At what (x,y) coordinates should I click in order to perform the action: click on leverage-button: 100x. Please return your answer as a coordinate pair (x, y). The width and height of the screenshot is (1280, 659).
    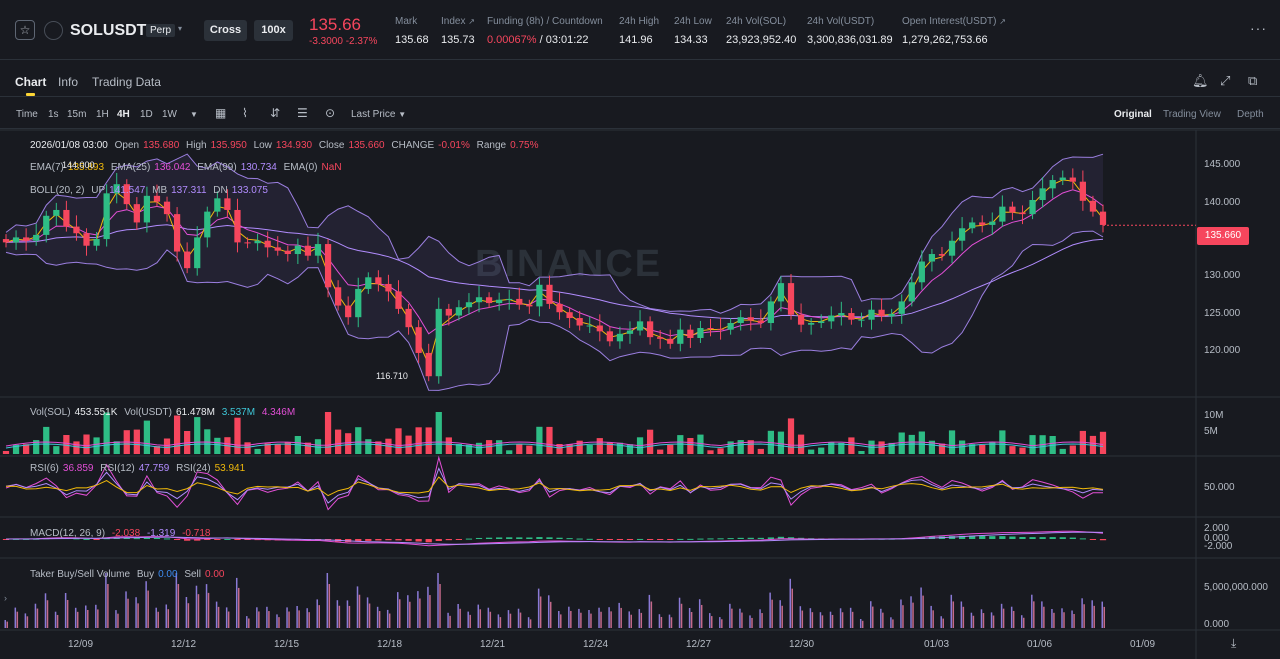
    Looking at the image, I should click on (273, 30).